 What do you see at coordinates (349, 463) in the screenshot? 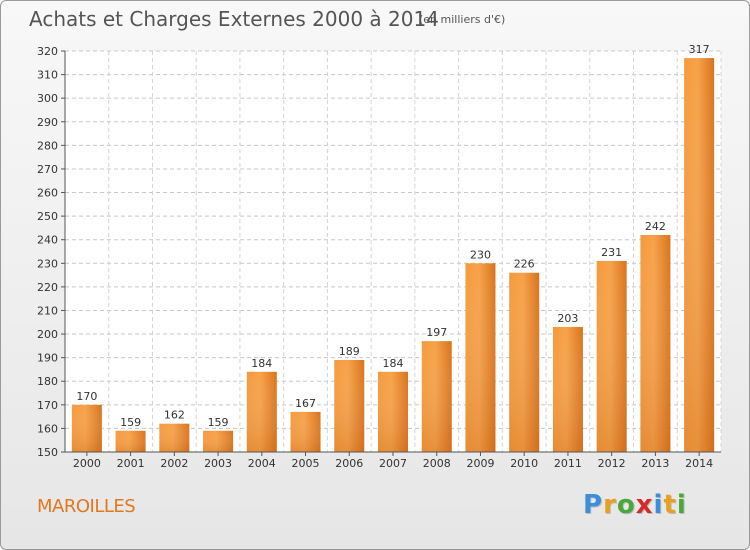
I see `x-tick-label: 2006` at bounding box center [349, 463].